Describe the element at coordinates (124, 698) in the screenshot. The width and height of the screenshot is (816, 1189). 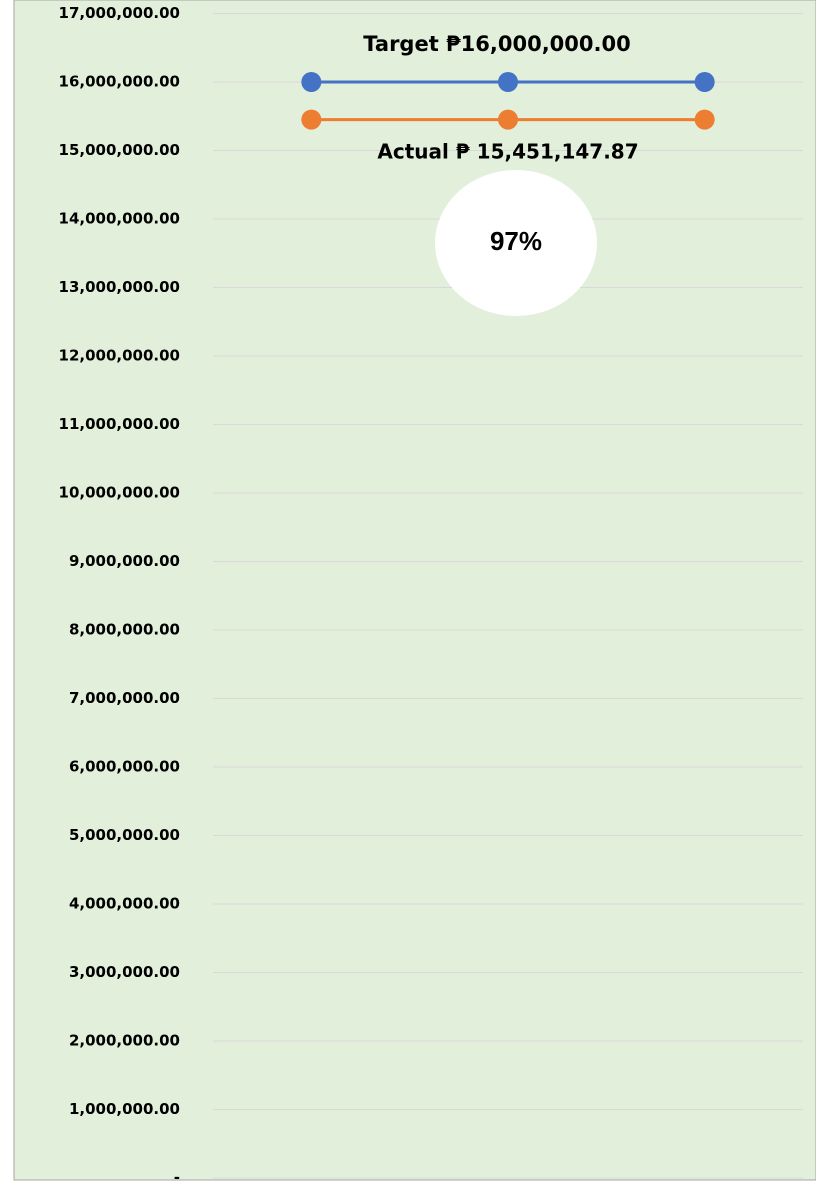
I see `y-tick-label: 7,000,000.00` at that location.